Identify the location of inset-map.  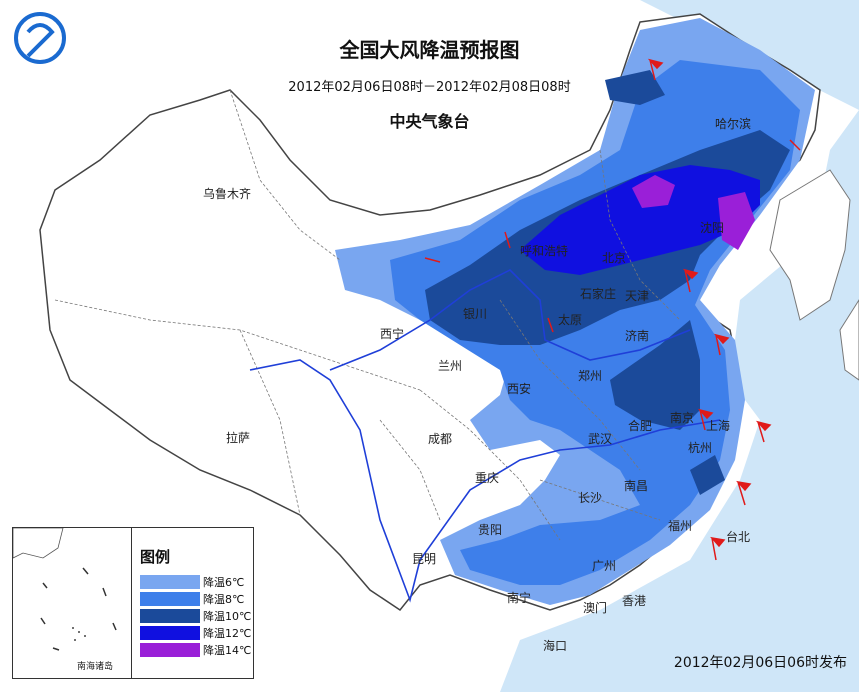
(64, 589).